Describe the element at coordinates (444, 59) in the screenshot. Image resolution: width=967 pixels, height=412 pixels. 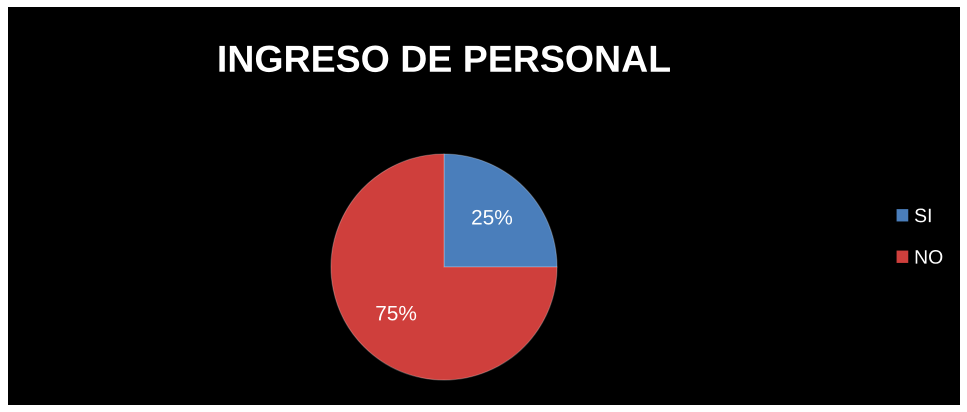
I see `chart-title: INGRESO DE PERSONAL` at that location.